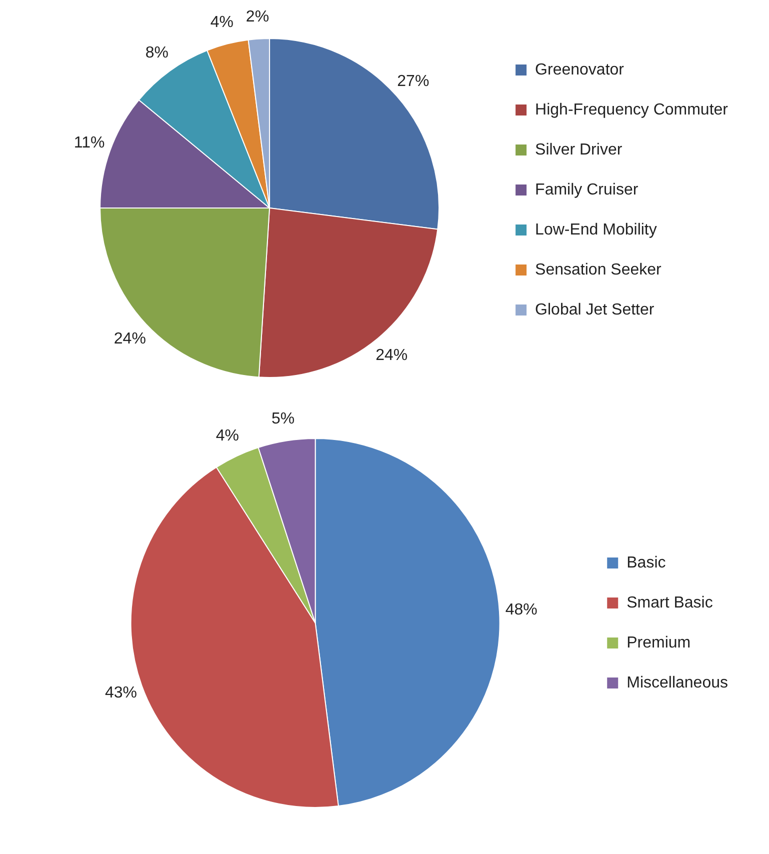 The image size is (769, 854). What do you see at coordinates (669, 603) in the screenshot?
I see `legend-label: Smart Basic` at bounding box center [669, 603].